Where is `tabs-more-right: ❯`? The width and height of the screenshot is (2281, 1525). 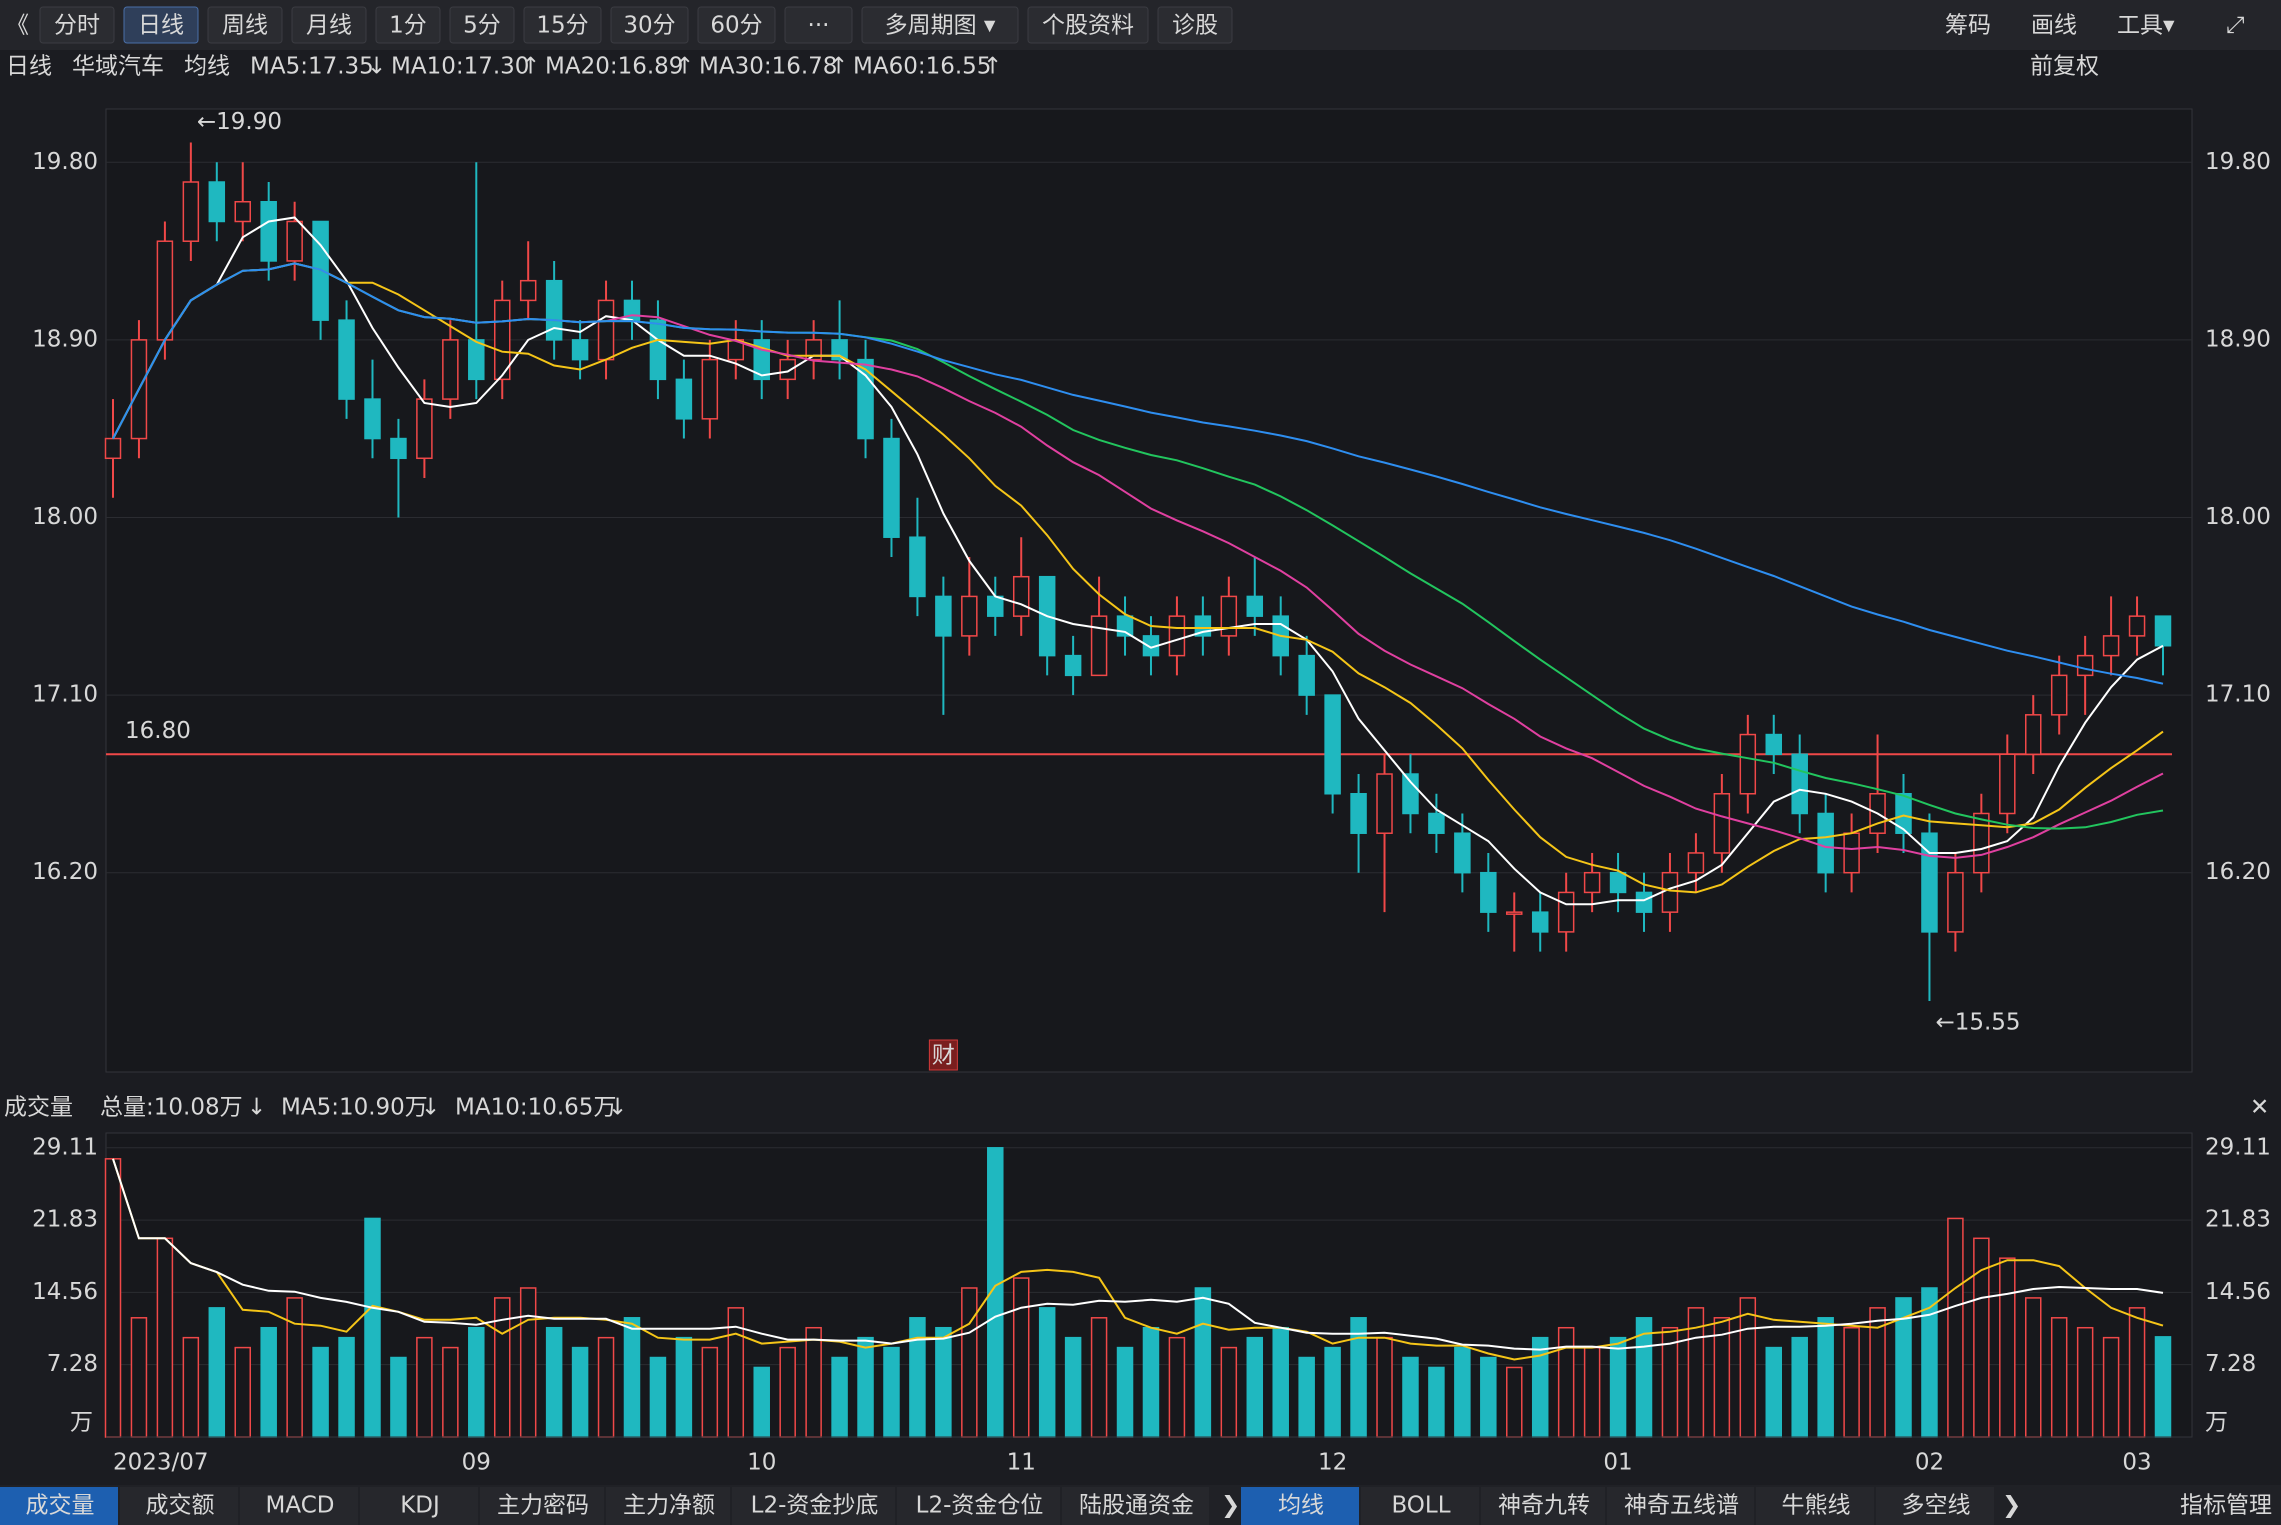 tabs-more-right: ❯ is located at coordinates (2011, 1506).